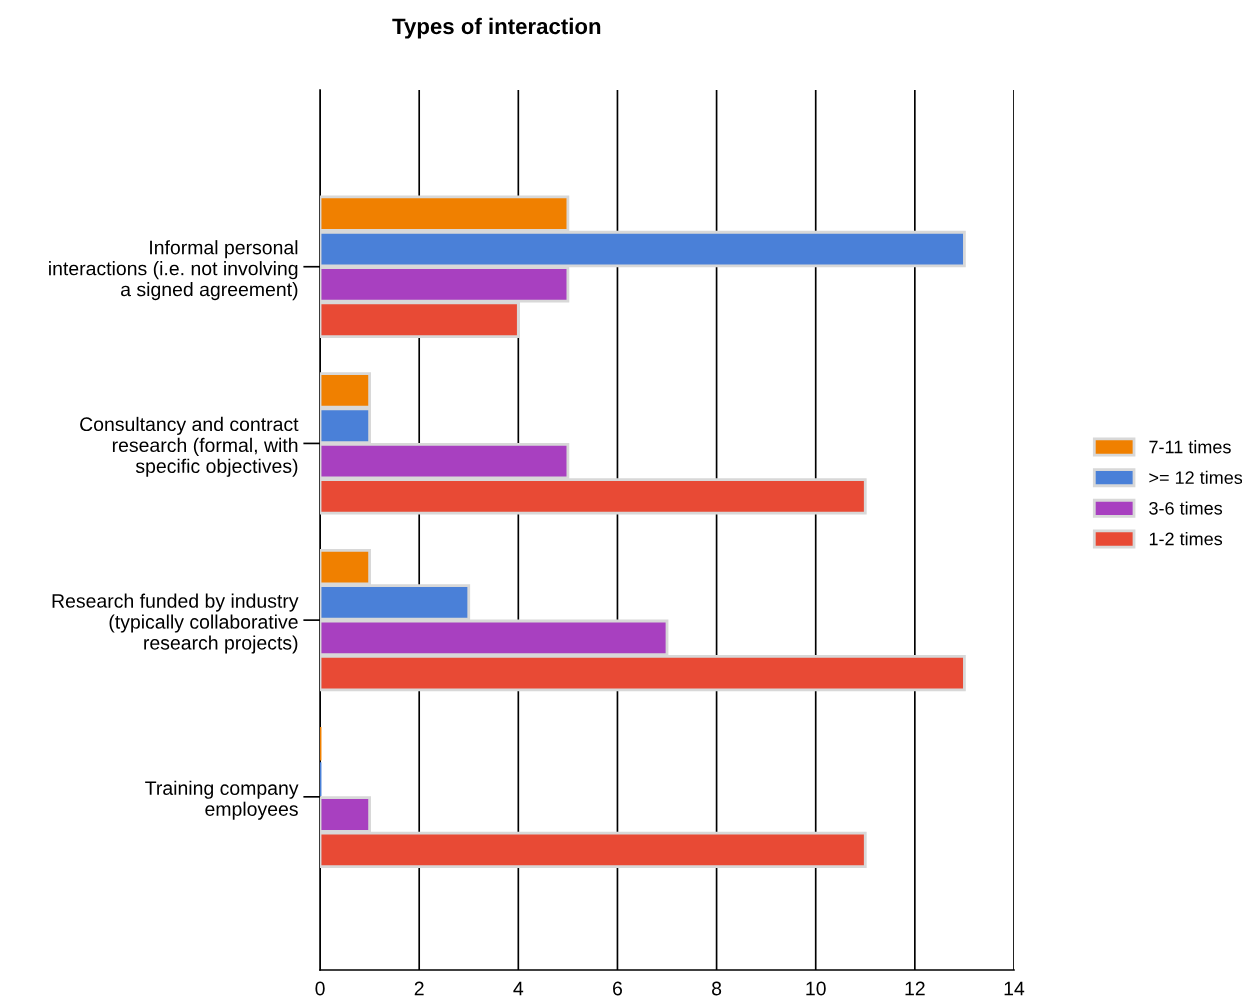  What do you see at coordinates (173, 270) in the screenshot?
I see `y-tick-label: Informal personal interactions (i.e. not involving a signed agreement)` at bounding box center [173, 270].